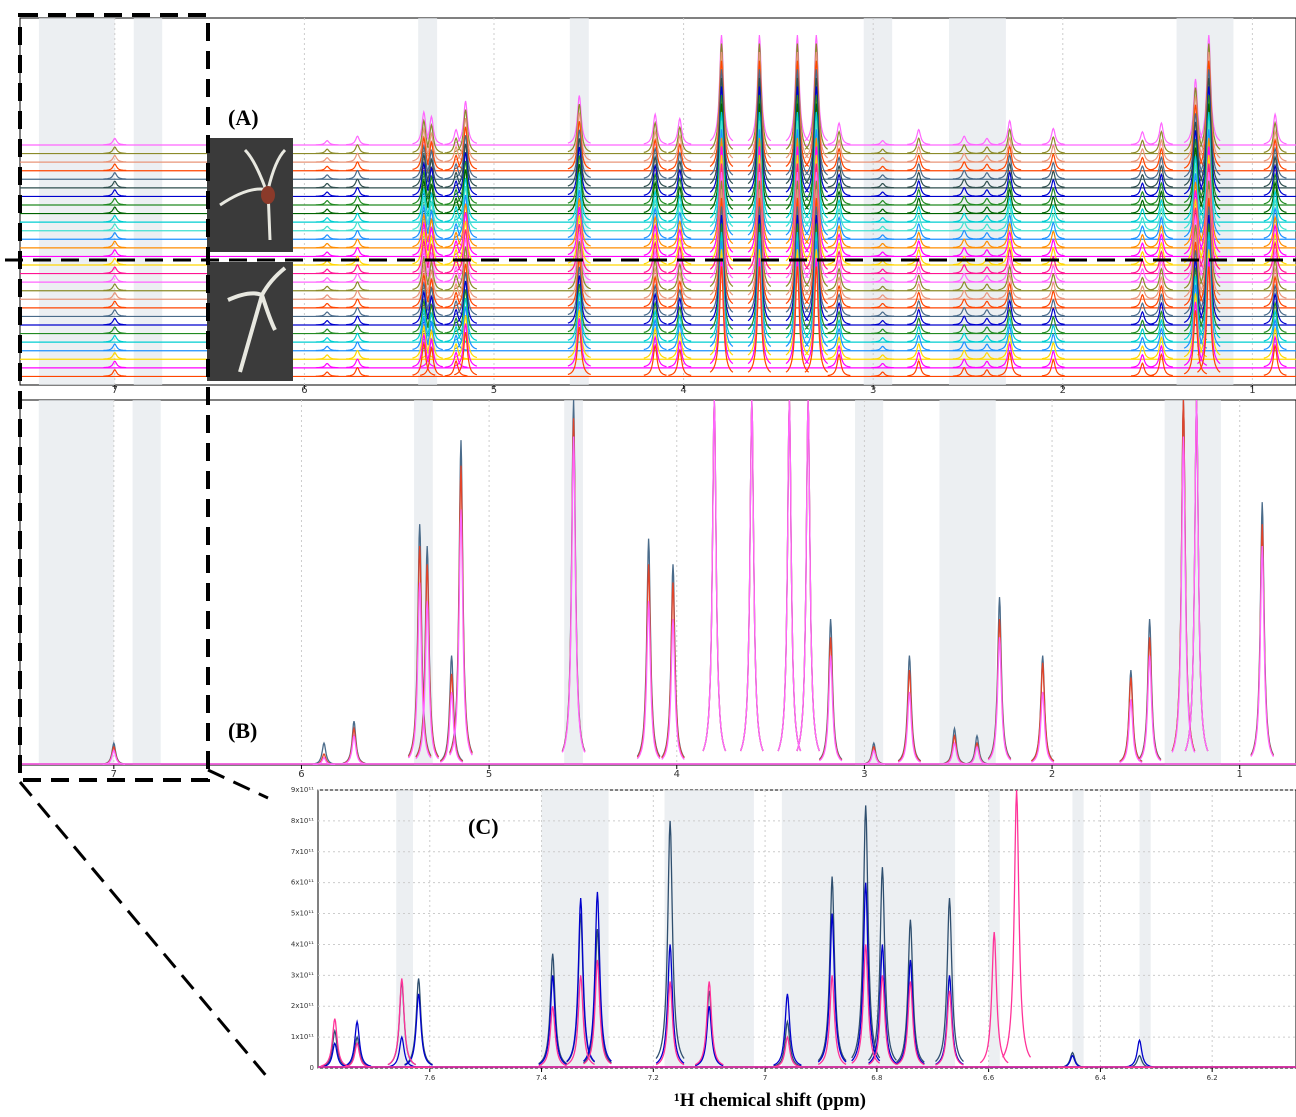 This screenshot has width=1296, height=1117. I want to click on y-tick-label: 8x10¹¹, so click(302, 821).